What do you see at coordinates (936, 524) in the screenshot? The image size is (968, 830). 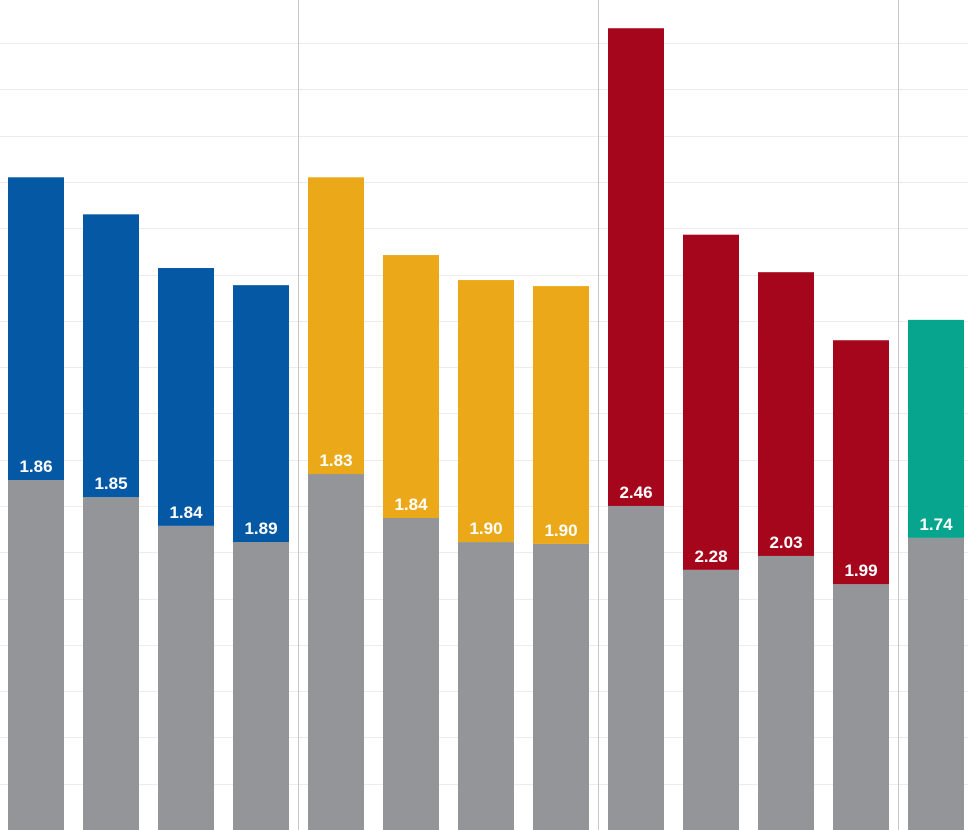 I see `bar-label: 1.74` at bounding box center [936, 524].